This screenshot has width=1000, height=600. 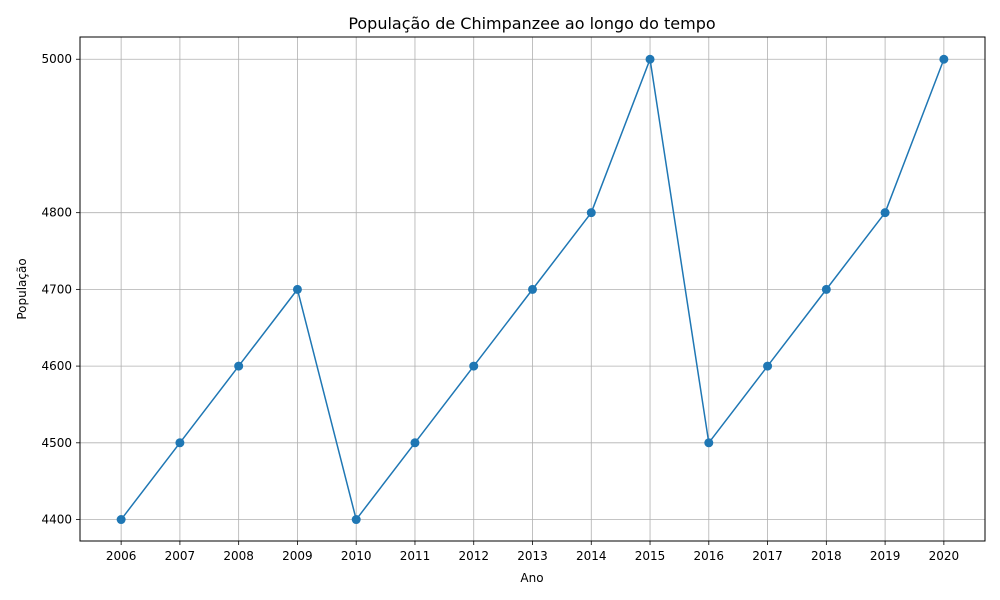 I want to click on y-tick-label: 4600, so click(x=56, y=366).